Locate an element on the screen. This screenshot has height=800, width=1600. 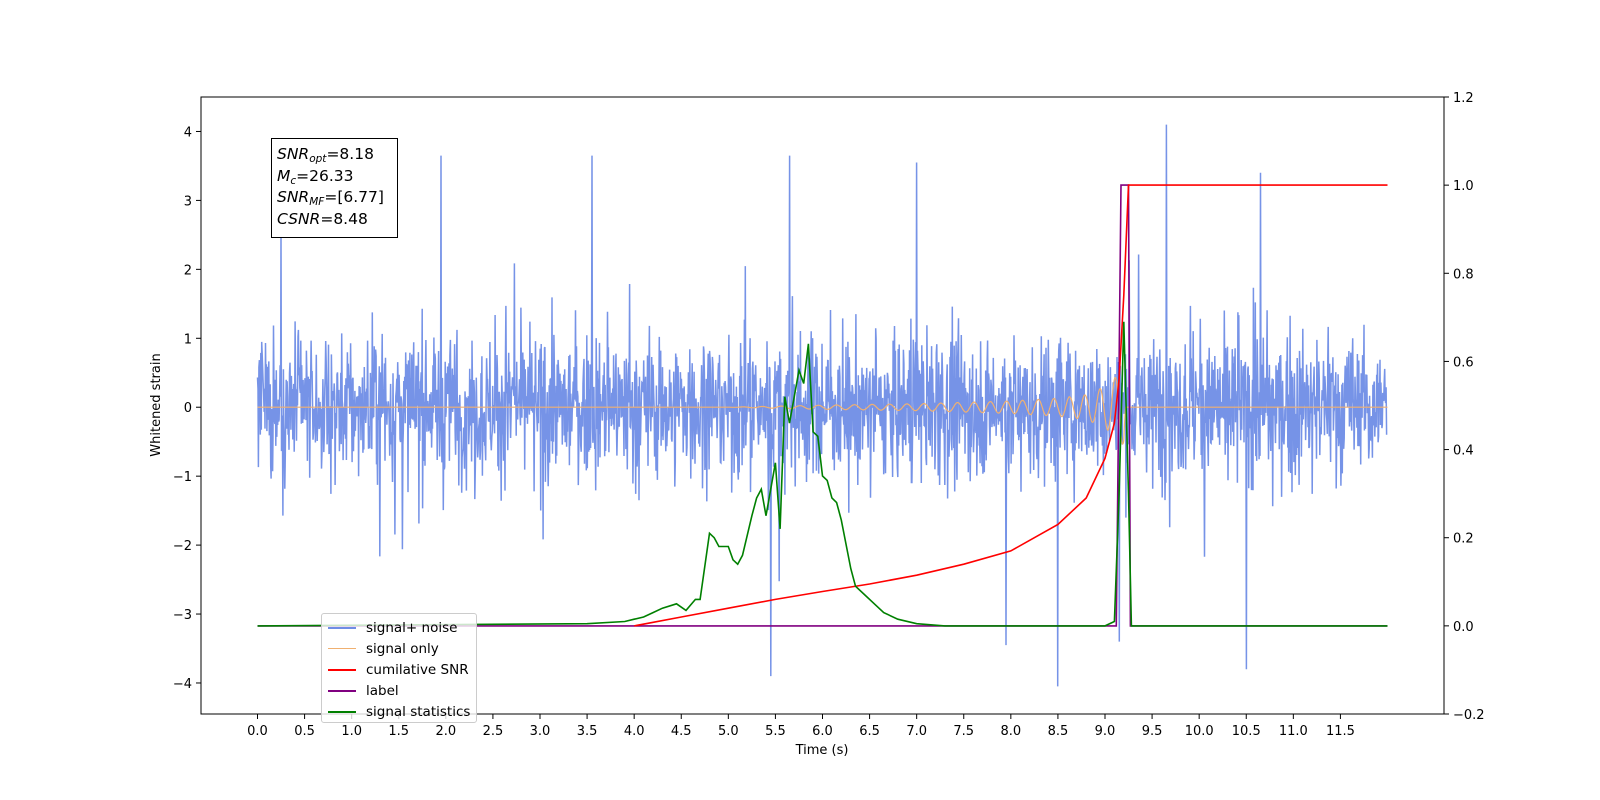
legend-swatch-signal-statistics is located at coordinates (342, 711).